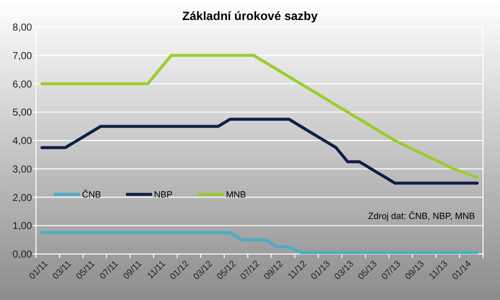  Describe the element at coordinates (22, 56) in the screenshot. I see `y-tick-label: 7,00` at that location.